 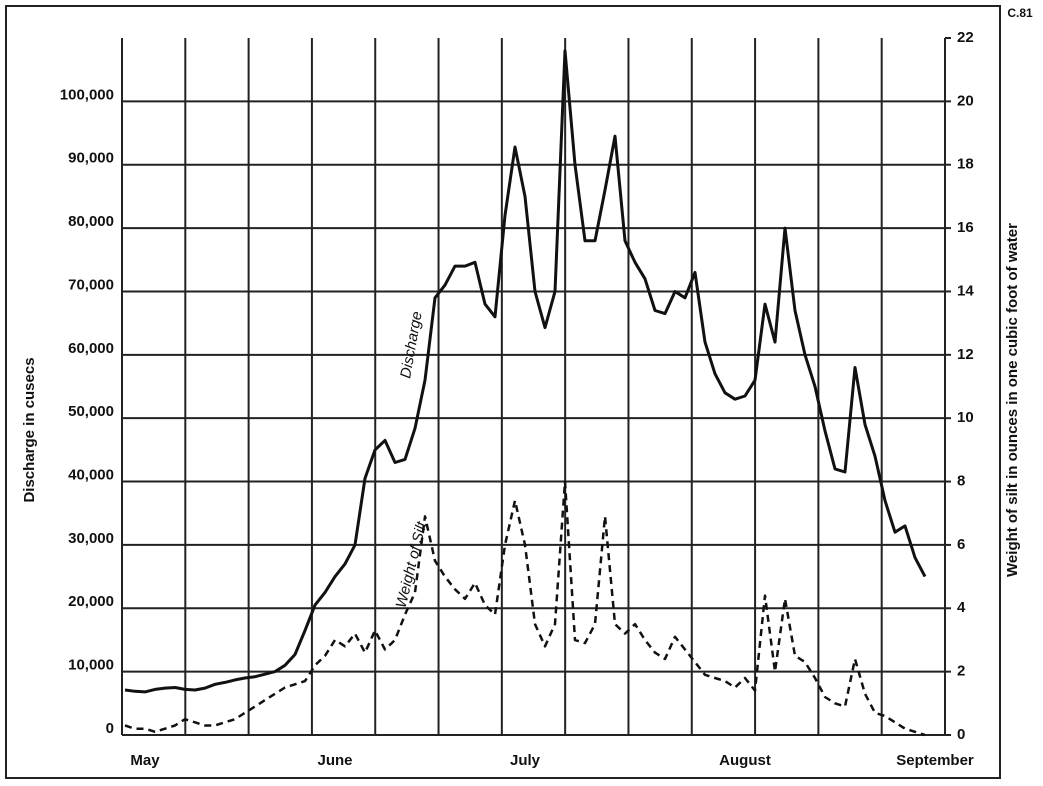 I want to click on y2-tick-label: 16, so click(x=965, y=227).